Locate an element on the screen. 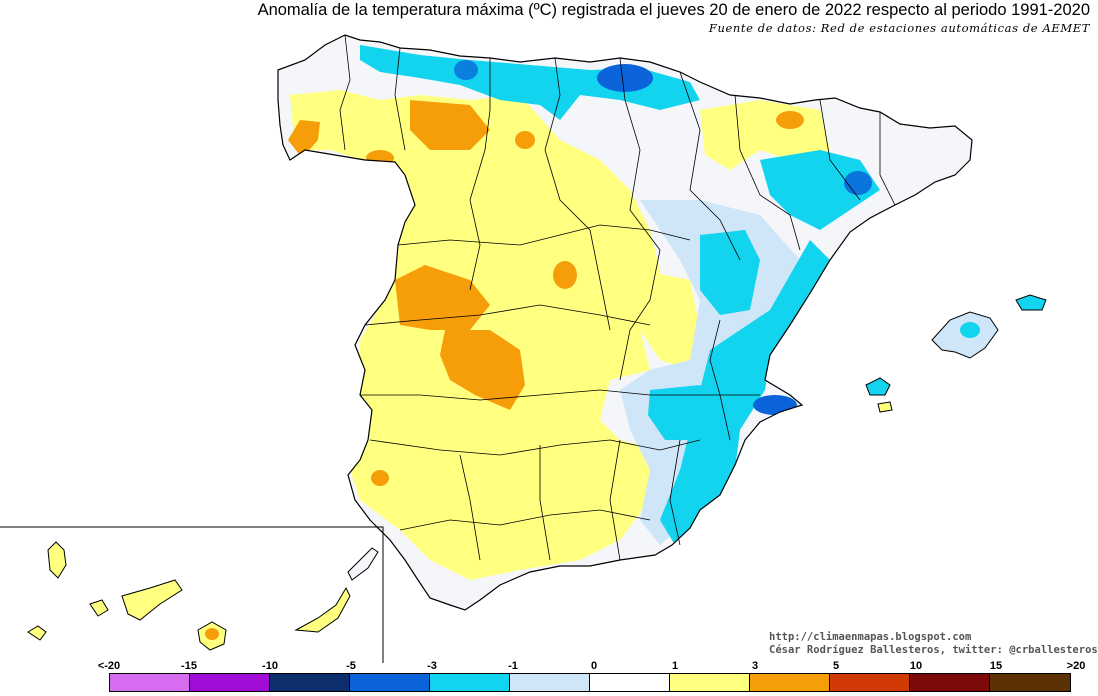 This screenshot has height=696, width=1098. warm-core-lerida is located at coordinates (790, 120).